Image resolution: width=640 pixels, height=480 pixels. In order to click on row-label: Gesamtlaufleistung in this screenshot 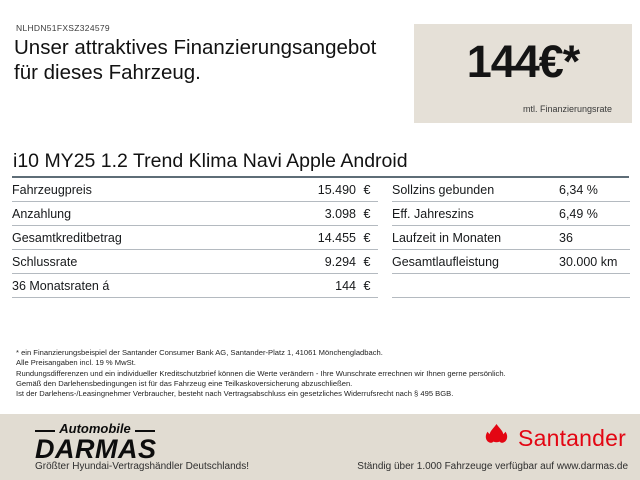, I will do `click(446, 261)`.